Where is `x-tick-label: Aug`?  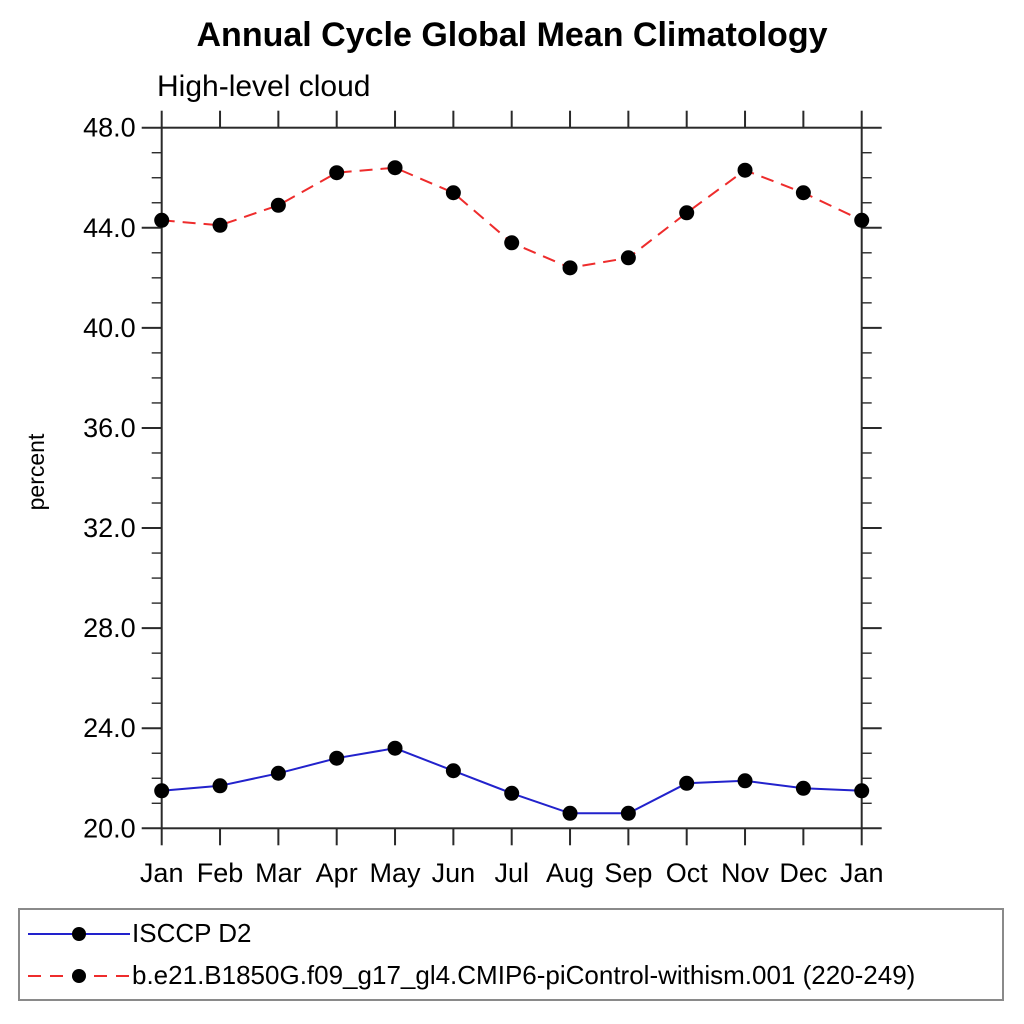 x-tick-label: Aug is located at coordinates (570, 873).